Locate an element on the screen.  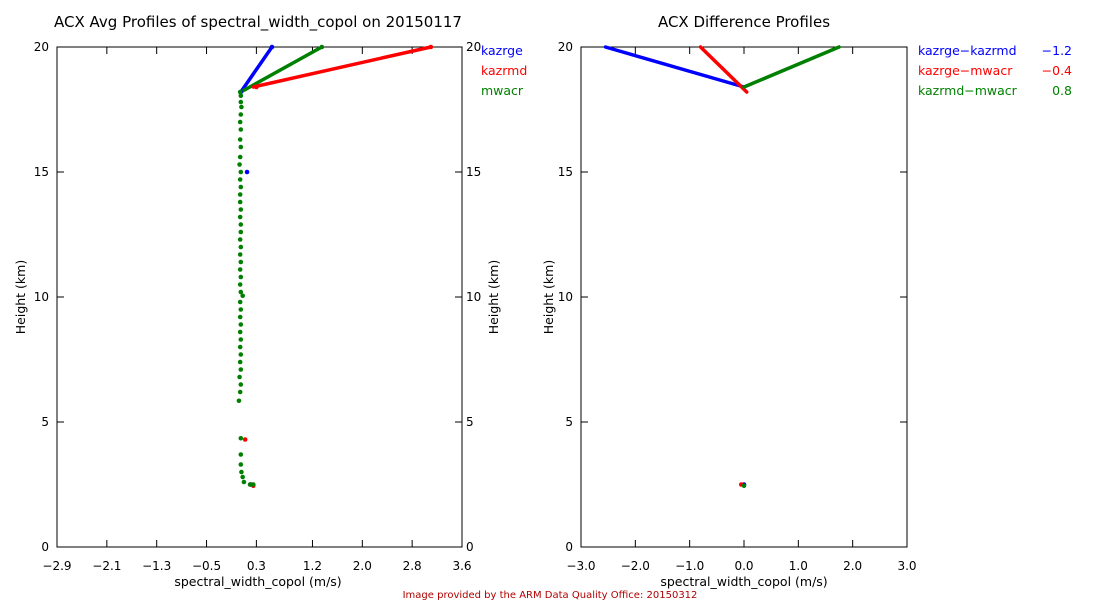
left-line-mwacr is located at coordinates (281, 69).